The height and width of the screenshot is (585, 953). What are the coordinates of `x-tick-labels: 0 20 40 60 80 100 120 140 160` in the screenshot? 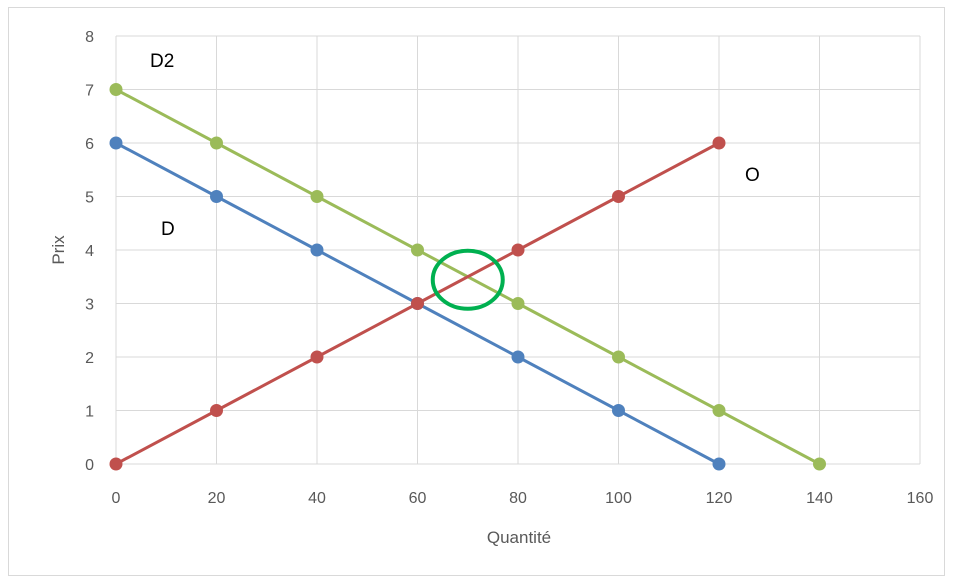 It's located at (523, 498).